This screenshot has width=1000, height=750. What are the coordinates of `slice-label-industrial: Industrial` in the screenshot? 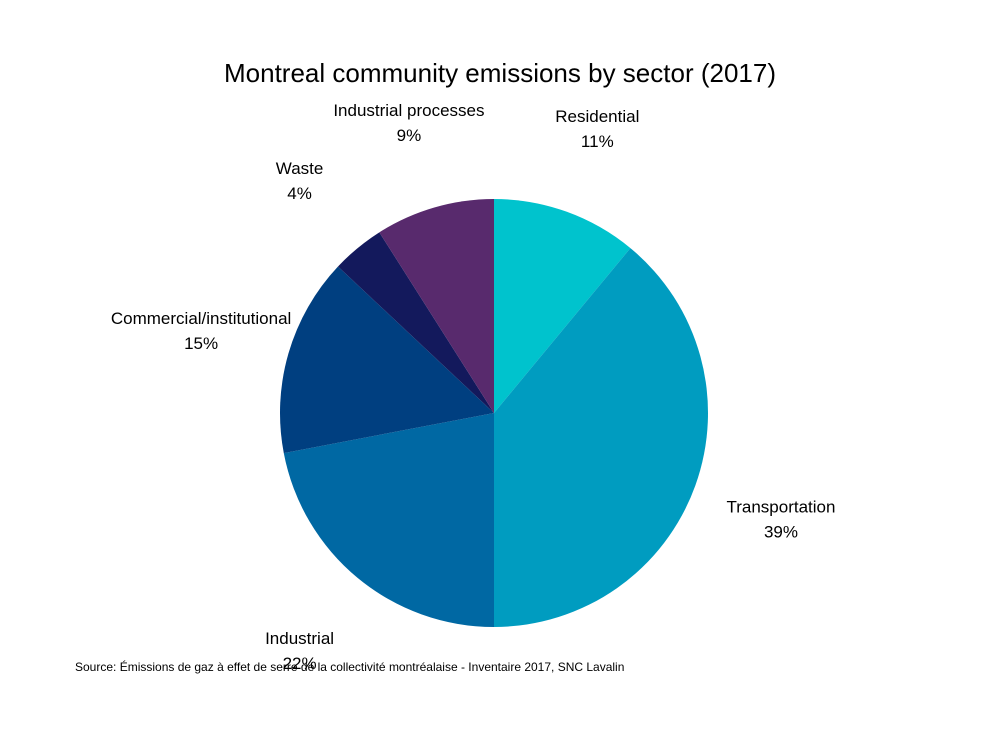 It's located at (299, 638).